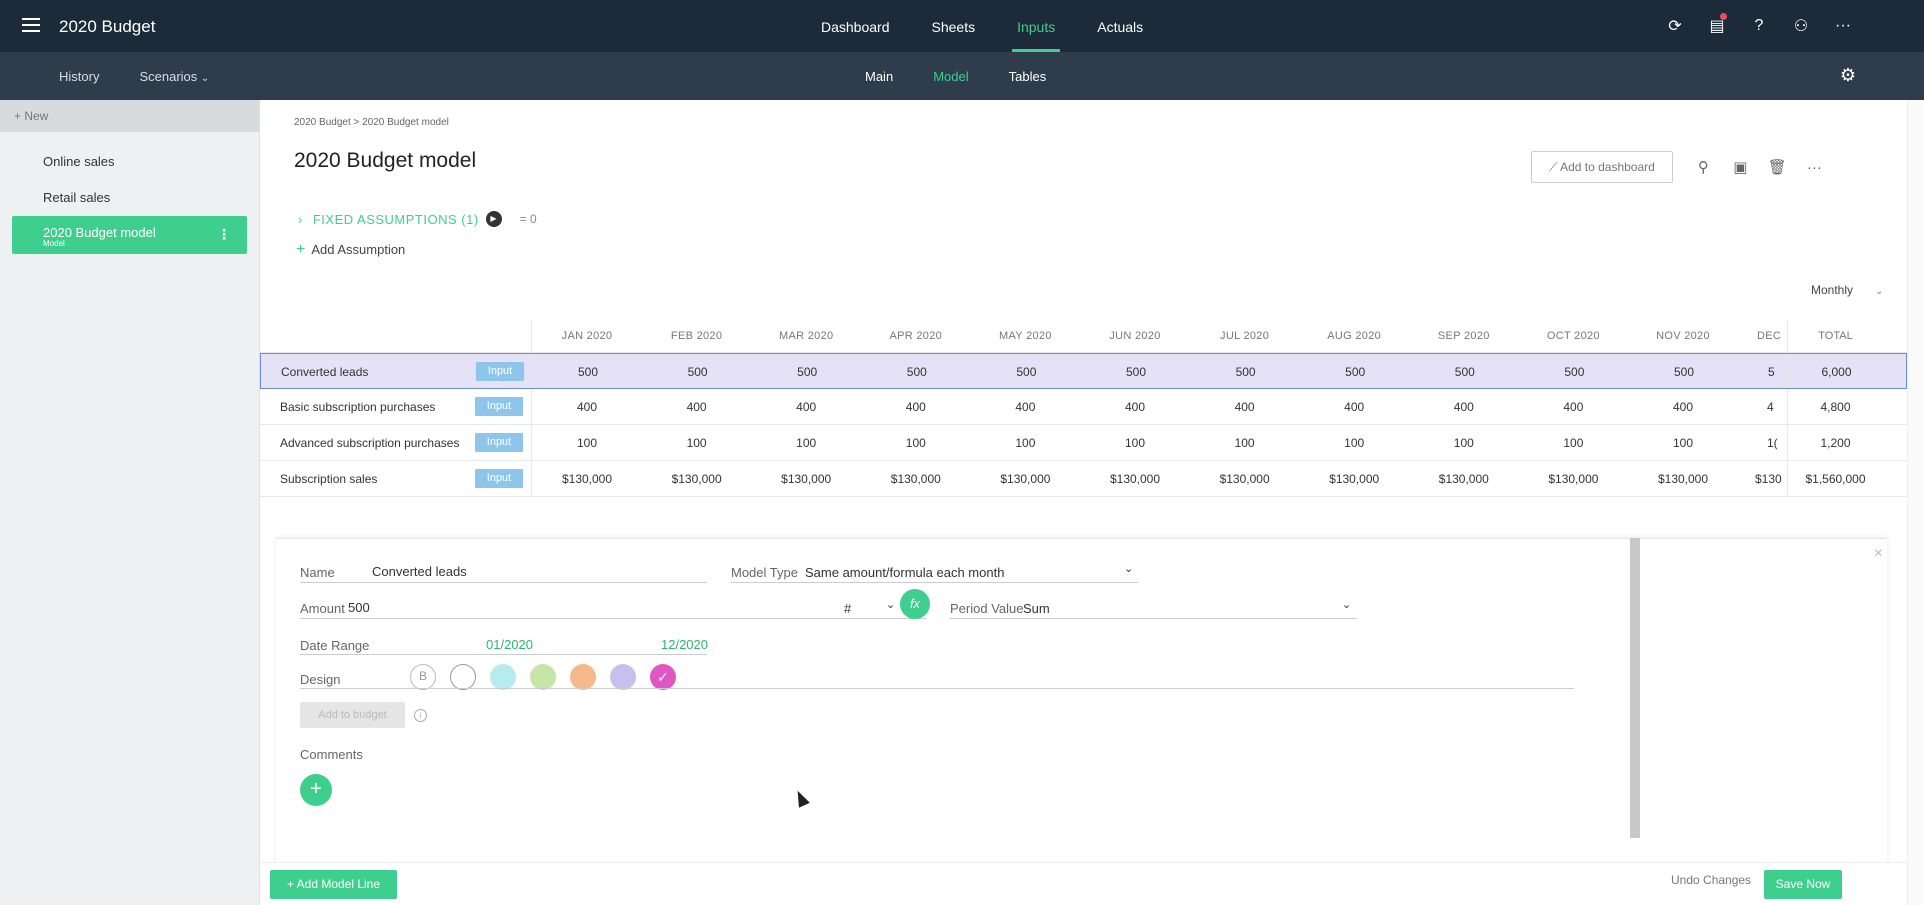  I want to click on table-cell: 1(, so click(1772, 443).